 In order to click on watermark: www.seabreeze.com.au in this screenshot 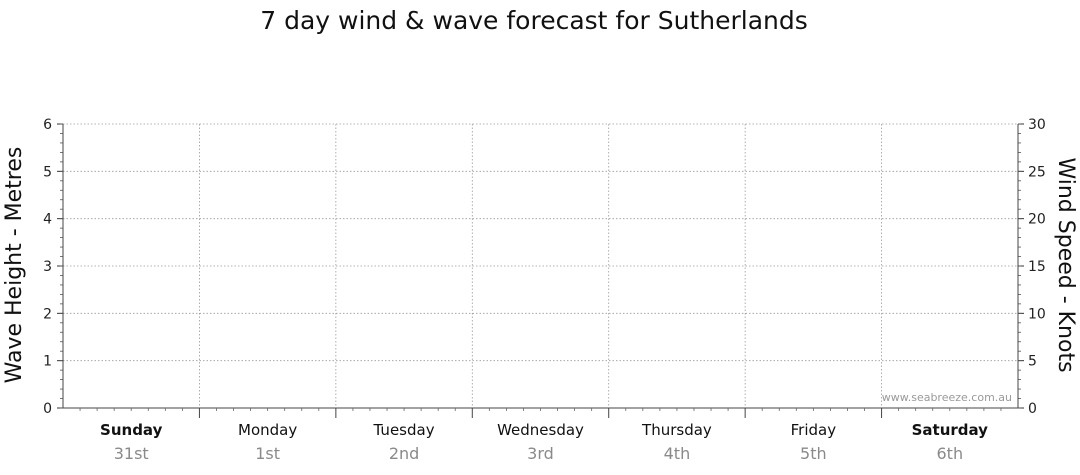, I will do `click(947, 397)`.